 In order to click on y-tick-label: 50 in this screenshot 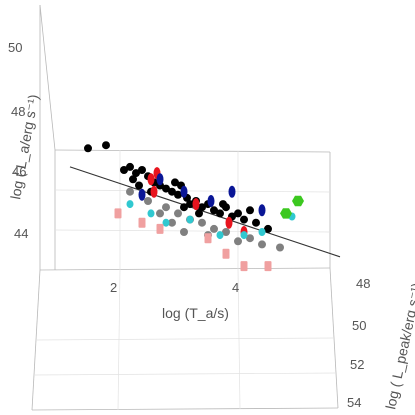, I will do `click(15, 47)`.